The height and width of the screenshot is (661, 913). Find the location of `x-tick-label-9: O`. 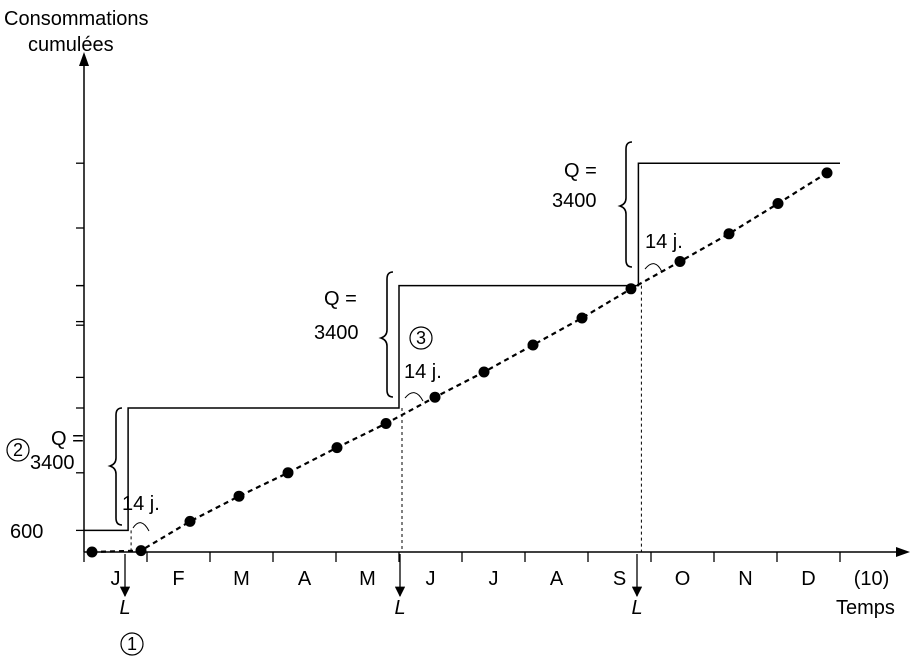

x-tick-label-9: O is located at coordinates (683, 579).